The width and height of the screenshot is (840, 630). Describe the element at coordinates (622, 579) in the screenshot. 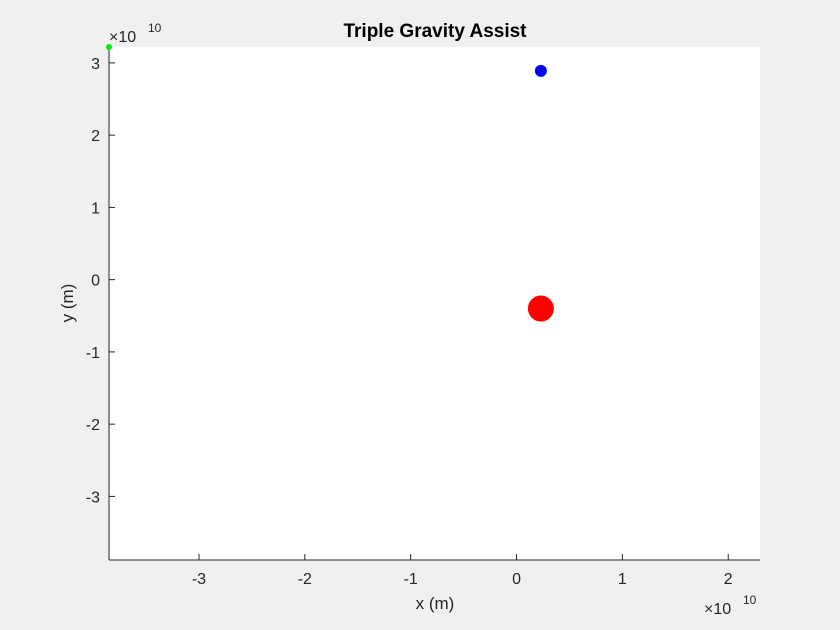

I see `x-tick-label: 1` at that location.